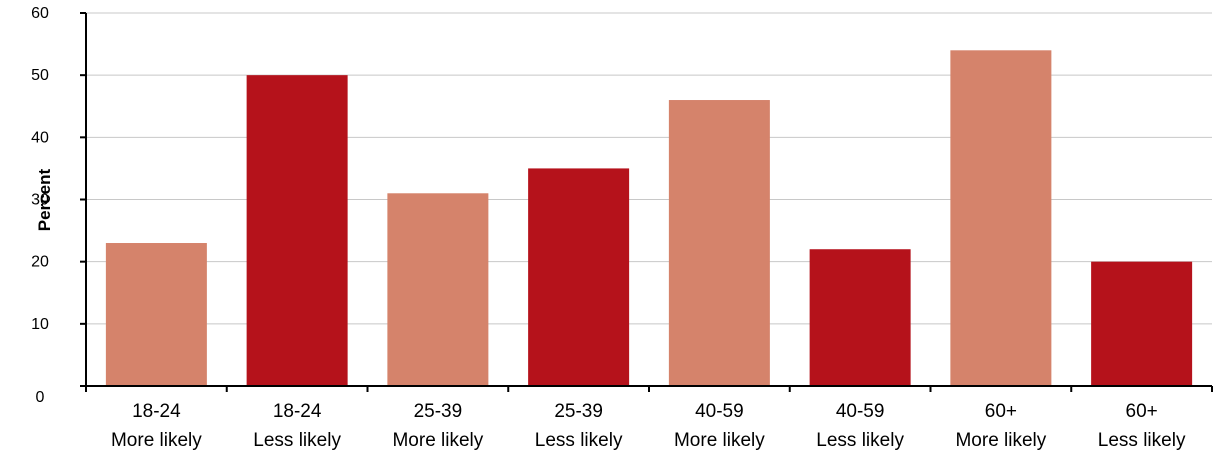 The image size is (1215, 452). I want to click on y-tick-label: 20, so click(40, 262).